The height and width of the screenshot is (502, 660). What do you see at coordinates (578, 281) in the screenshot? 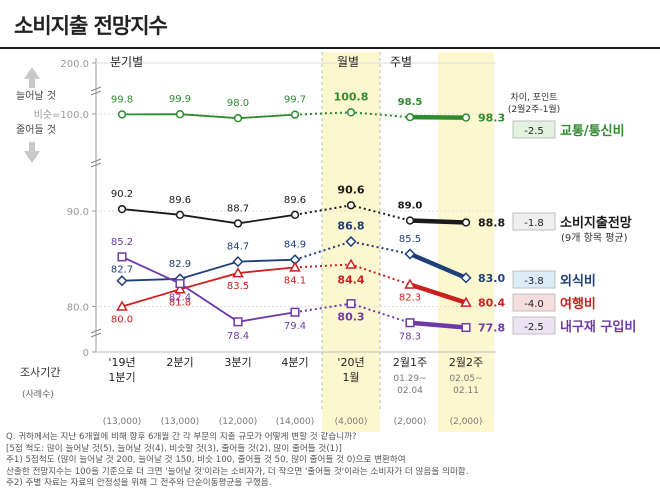
I see `series-name: 외식비` at bounding box center [578, 281].